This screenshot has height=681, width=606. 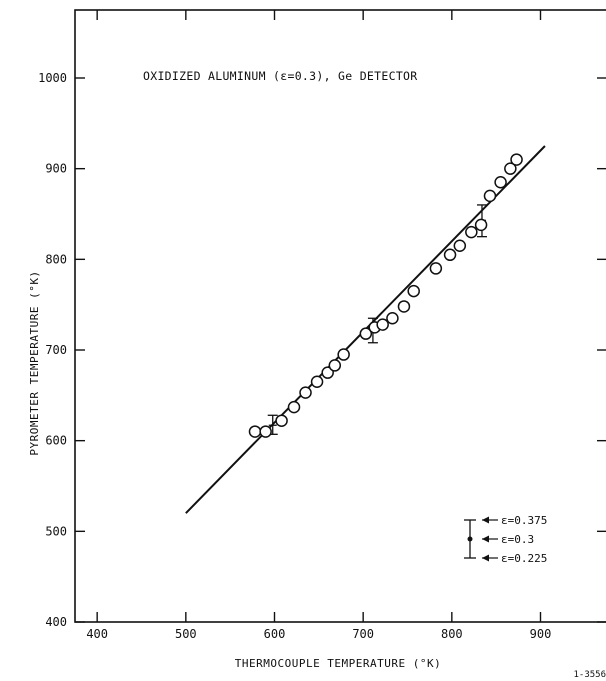 What do you see at coordinates (52, 78) in the screenshot?
I see `y-tick-label: 1000` at bounding box center [52, 78].